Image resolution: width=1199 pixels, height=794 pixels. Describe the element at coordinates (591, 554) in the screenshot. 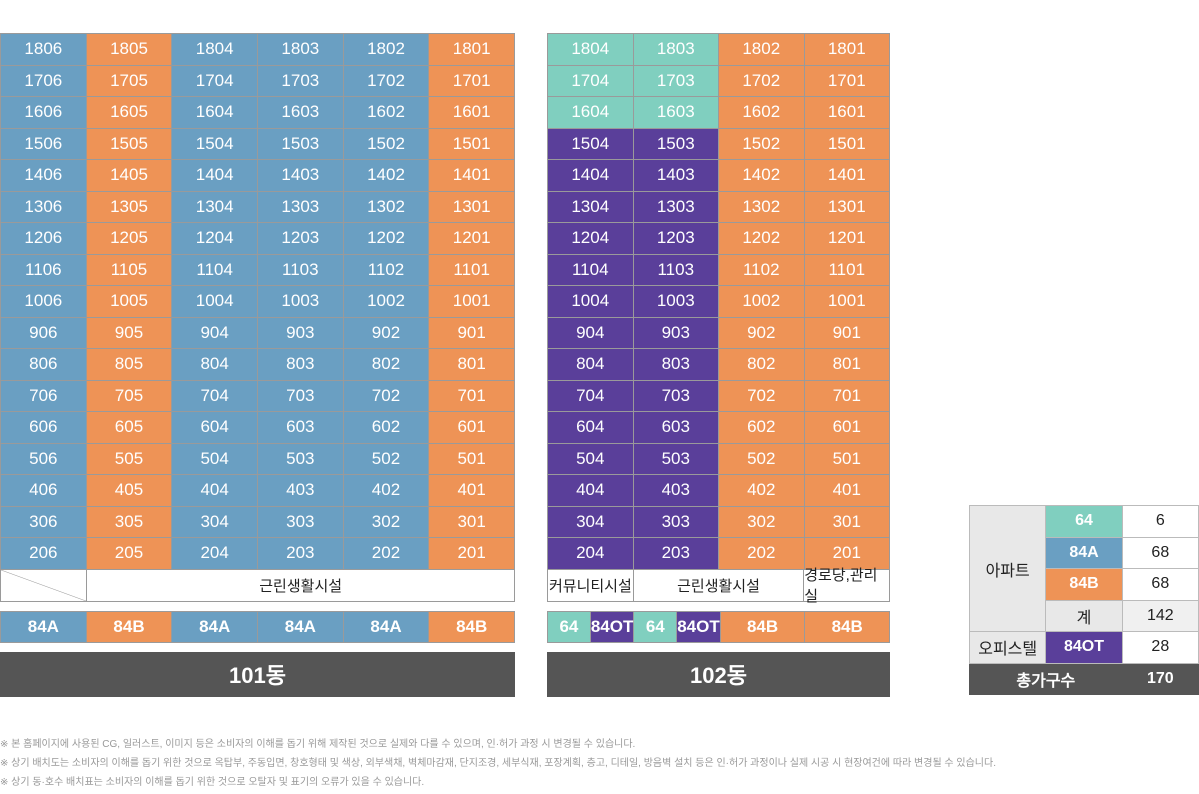

I see `unit-cell: 204` at that location.